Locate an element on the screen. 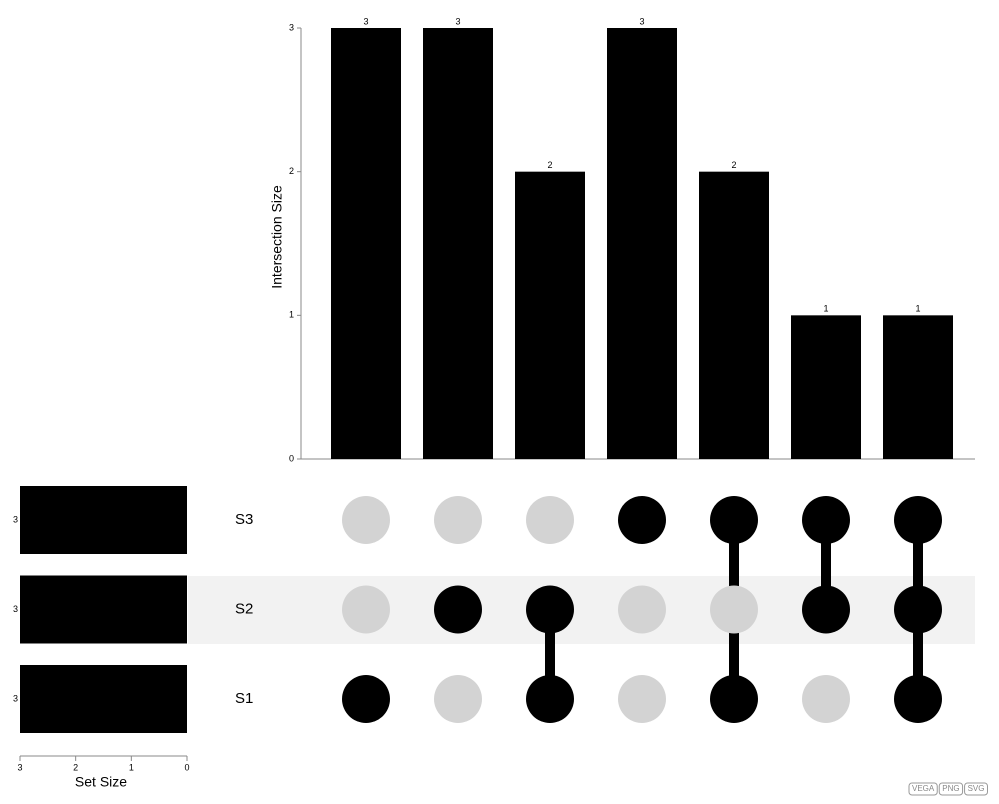  export-link: SVG is located at coordinates (976, 789).